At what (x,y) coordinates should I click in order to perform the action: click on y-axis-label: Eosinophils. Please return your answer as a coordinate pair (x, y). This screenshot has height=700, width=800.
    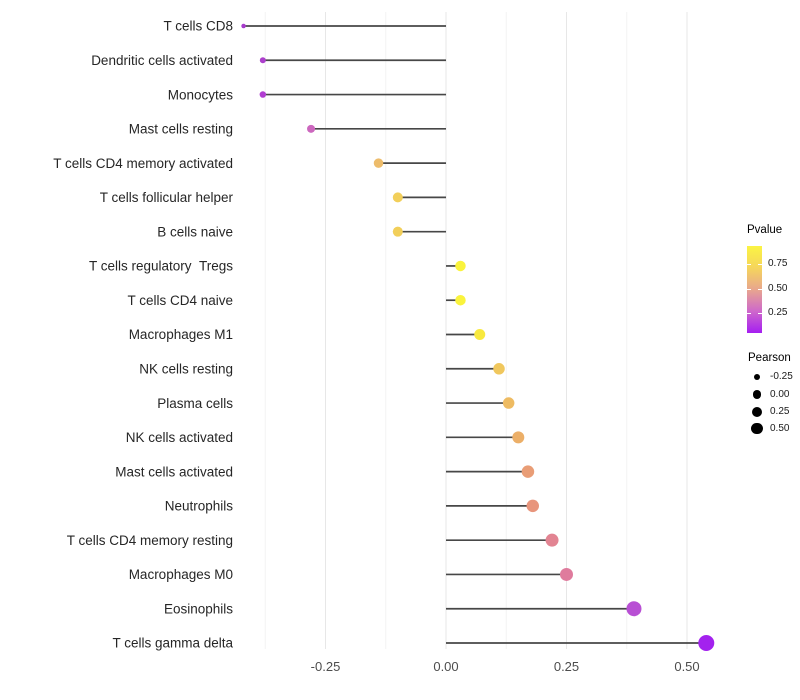
    Looking at the image, I should click on (198, 608).